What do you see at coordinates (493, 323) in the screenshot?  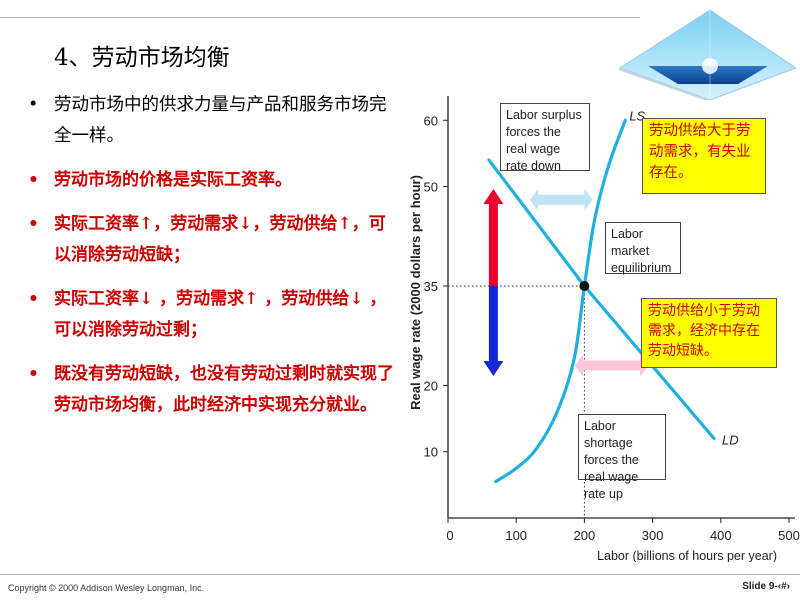 I see `wage-down-arrow-shaft` at bounding box center [493, 323].